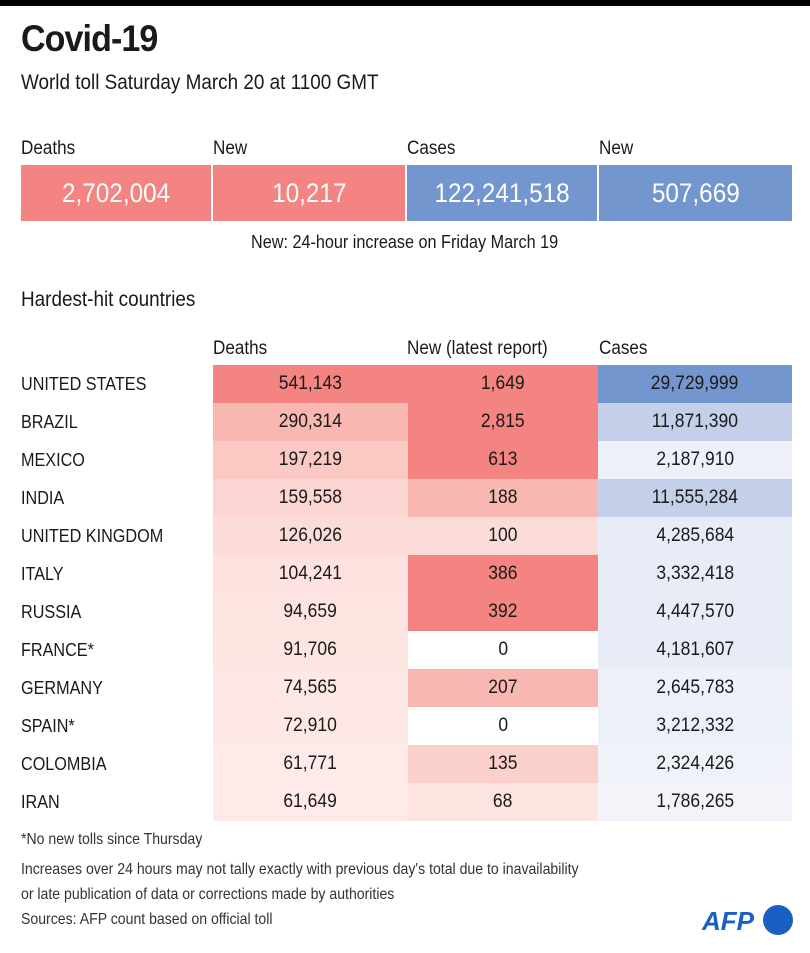  What do you see at coordinates (695, 459) in the screenshot?
I see `cases-cell-value: 2,187,910` at bounding box center [695, 459].